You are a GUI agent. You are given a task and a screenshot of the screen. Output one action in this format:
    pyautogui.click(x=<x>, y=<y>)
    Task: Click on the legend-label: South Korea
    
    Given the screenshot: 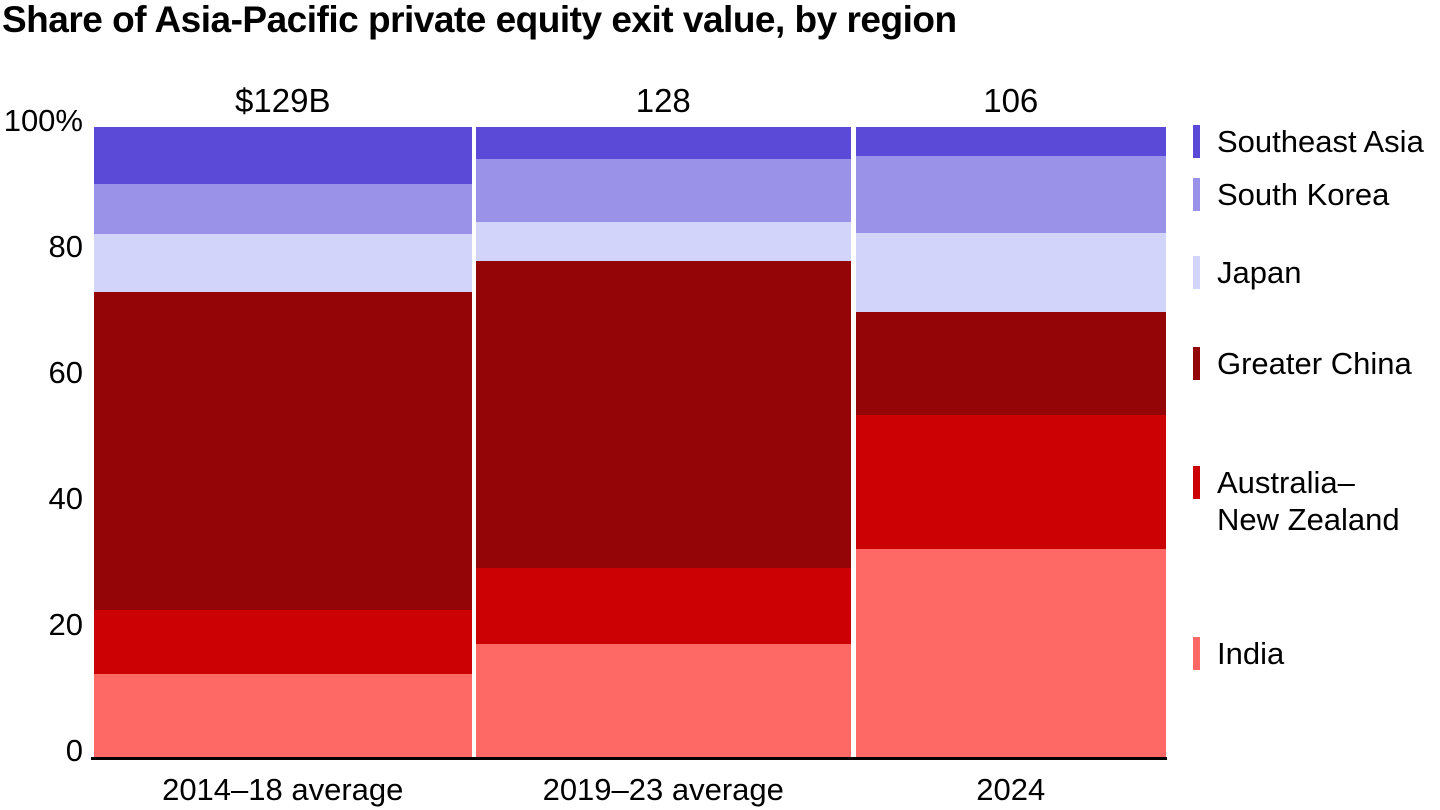 What is the action you would take?
    pyautogui.click(x=1303, y=194)
    